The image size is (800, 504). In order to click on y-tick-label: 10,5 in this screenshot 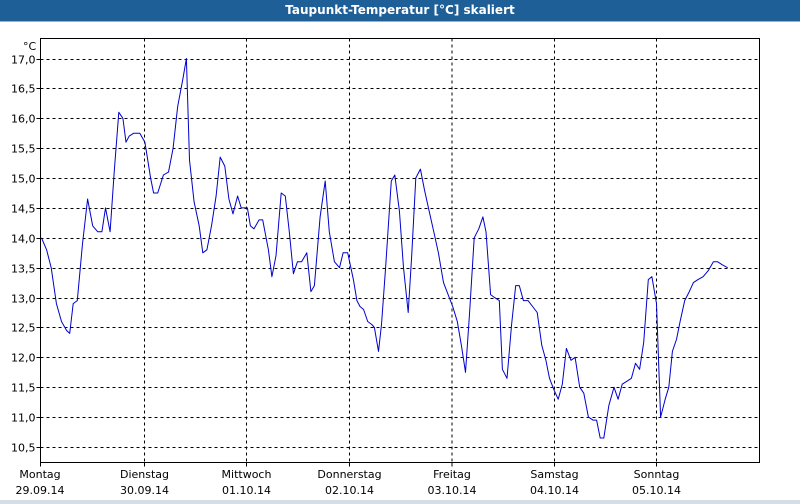, I will do `click(23, 448)`.